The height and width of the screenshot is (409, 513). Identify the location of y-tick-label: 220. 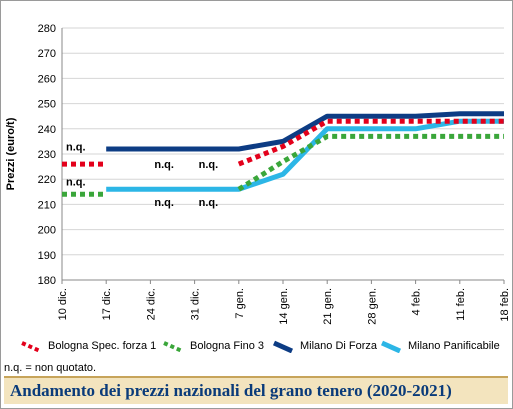
(47, 180).